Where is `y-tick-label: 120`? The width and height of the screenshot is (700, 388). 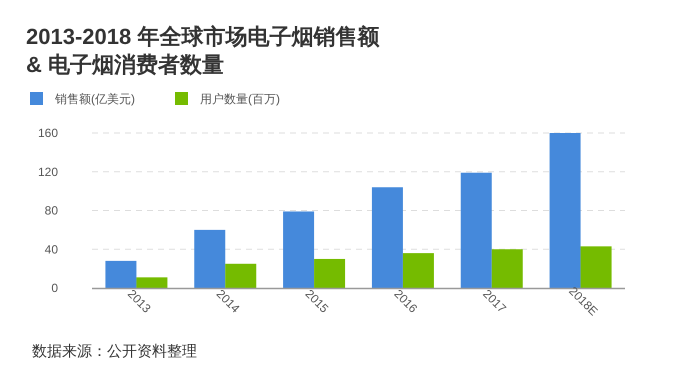 y-tick-label: 120 is located at coordinates (48, 171).